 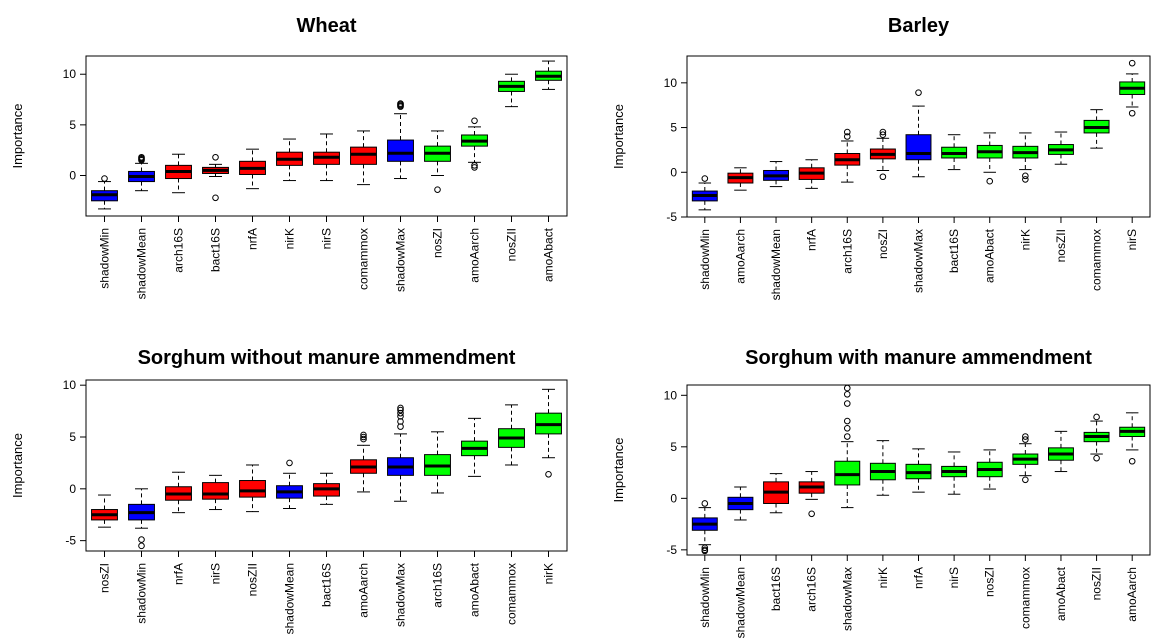 I want to click on category-label: shadowMean, so click(x=142, y=263).